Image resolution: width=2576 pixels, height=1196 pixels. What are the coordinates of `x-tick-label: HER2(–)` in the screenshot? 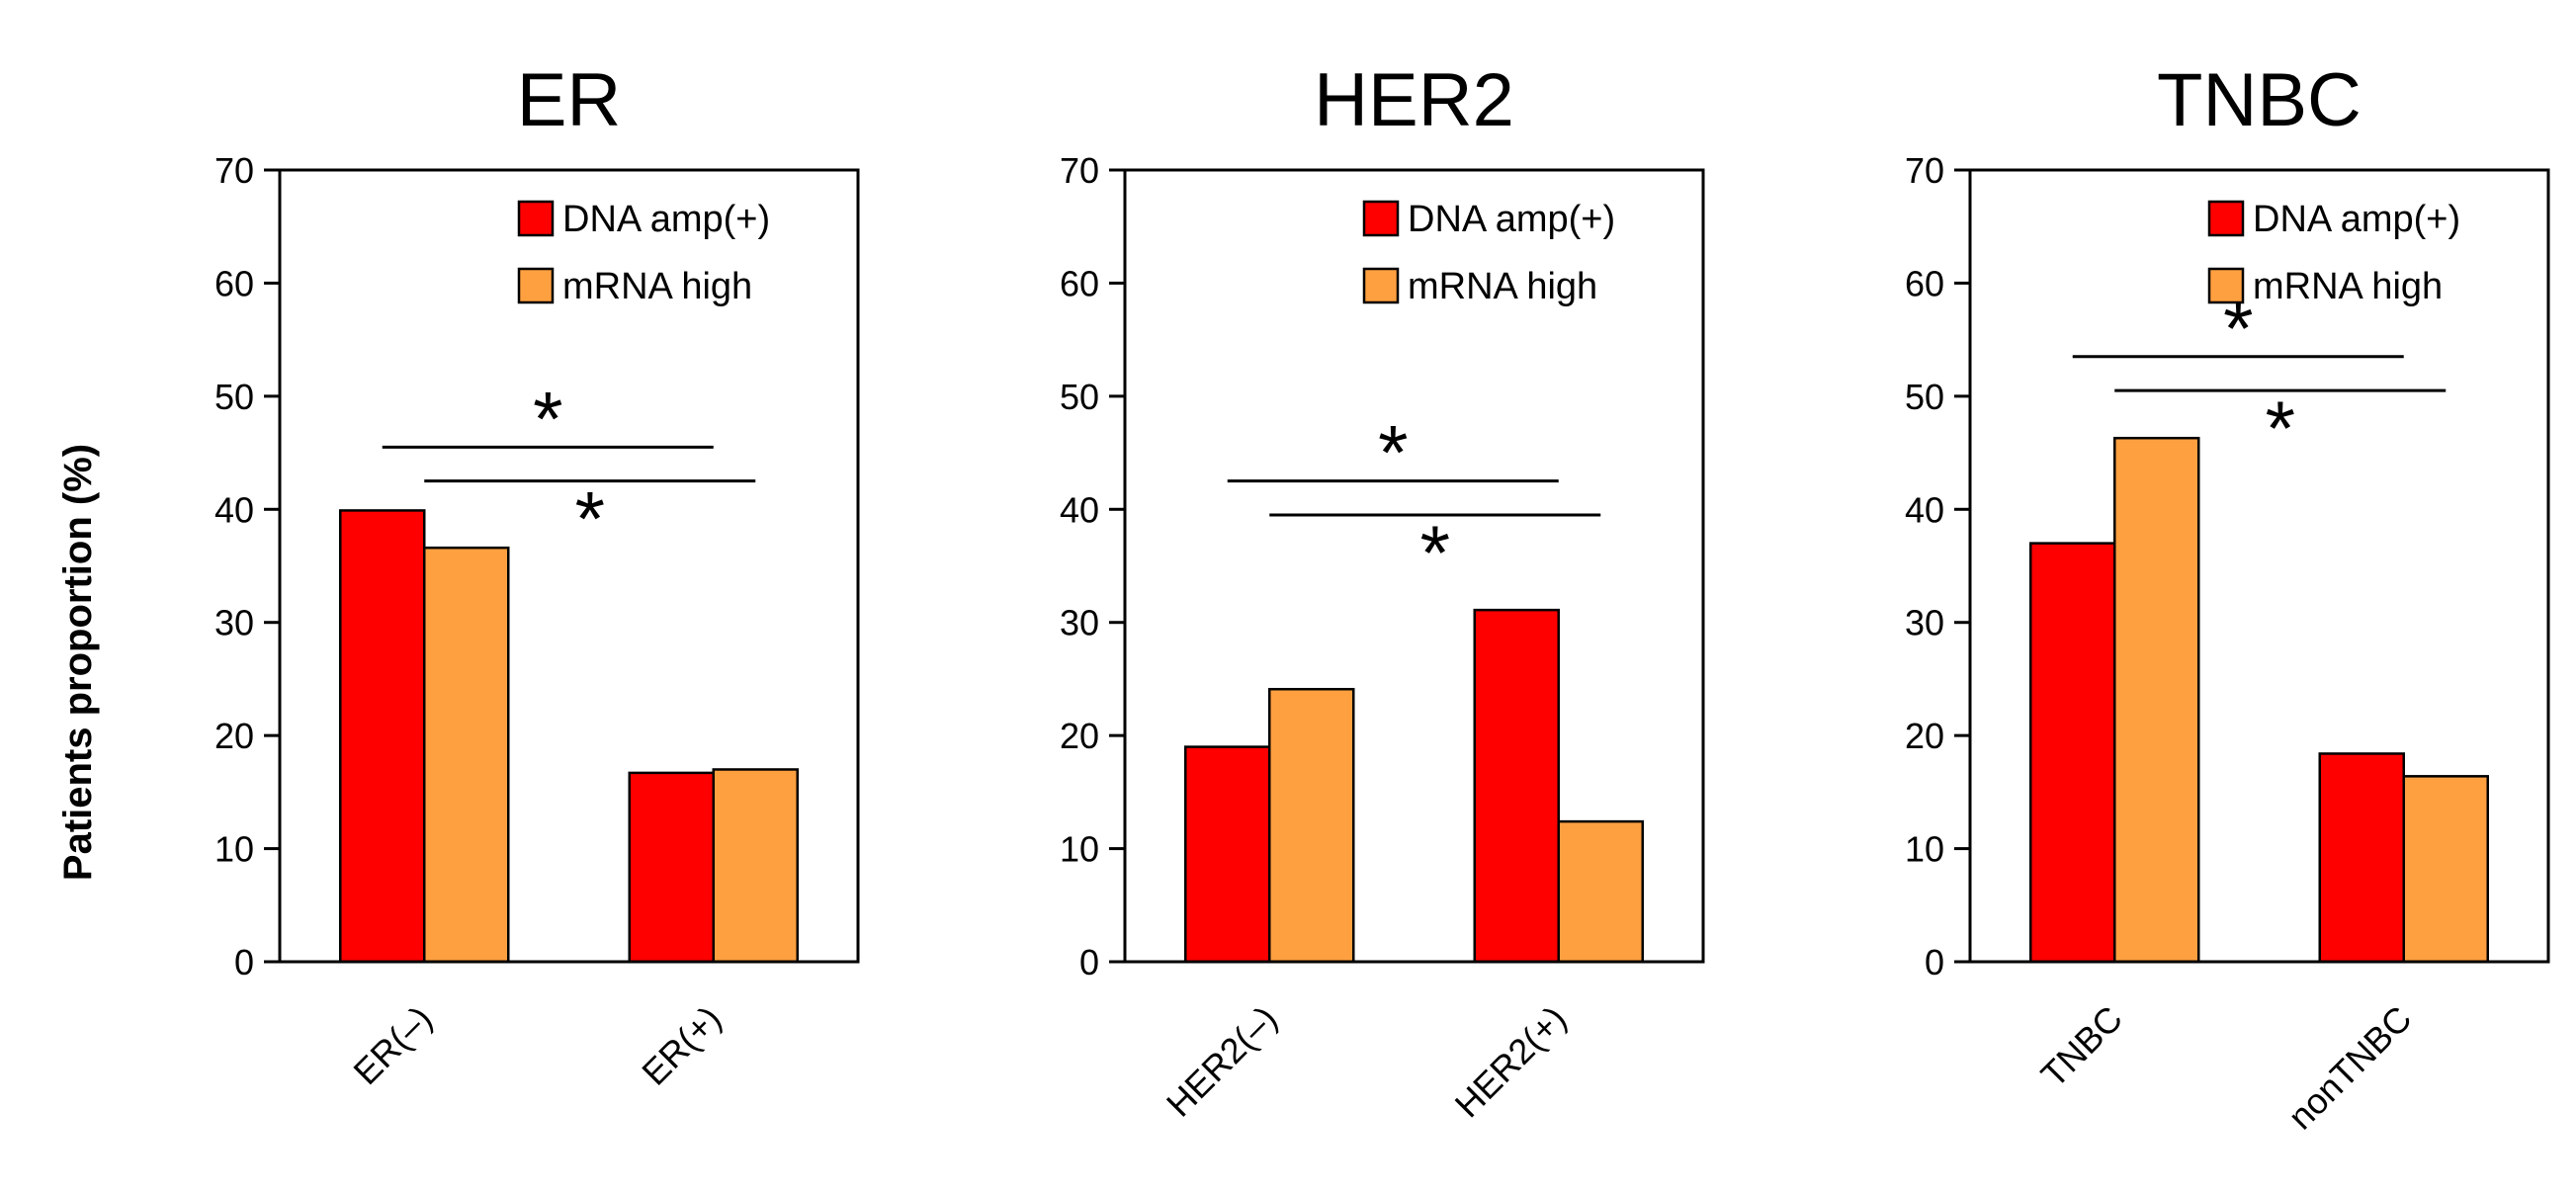 It's located at (1222, 1061).